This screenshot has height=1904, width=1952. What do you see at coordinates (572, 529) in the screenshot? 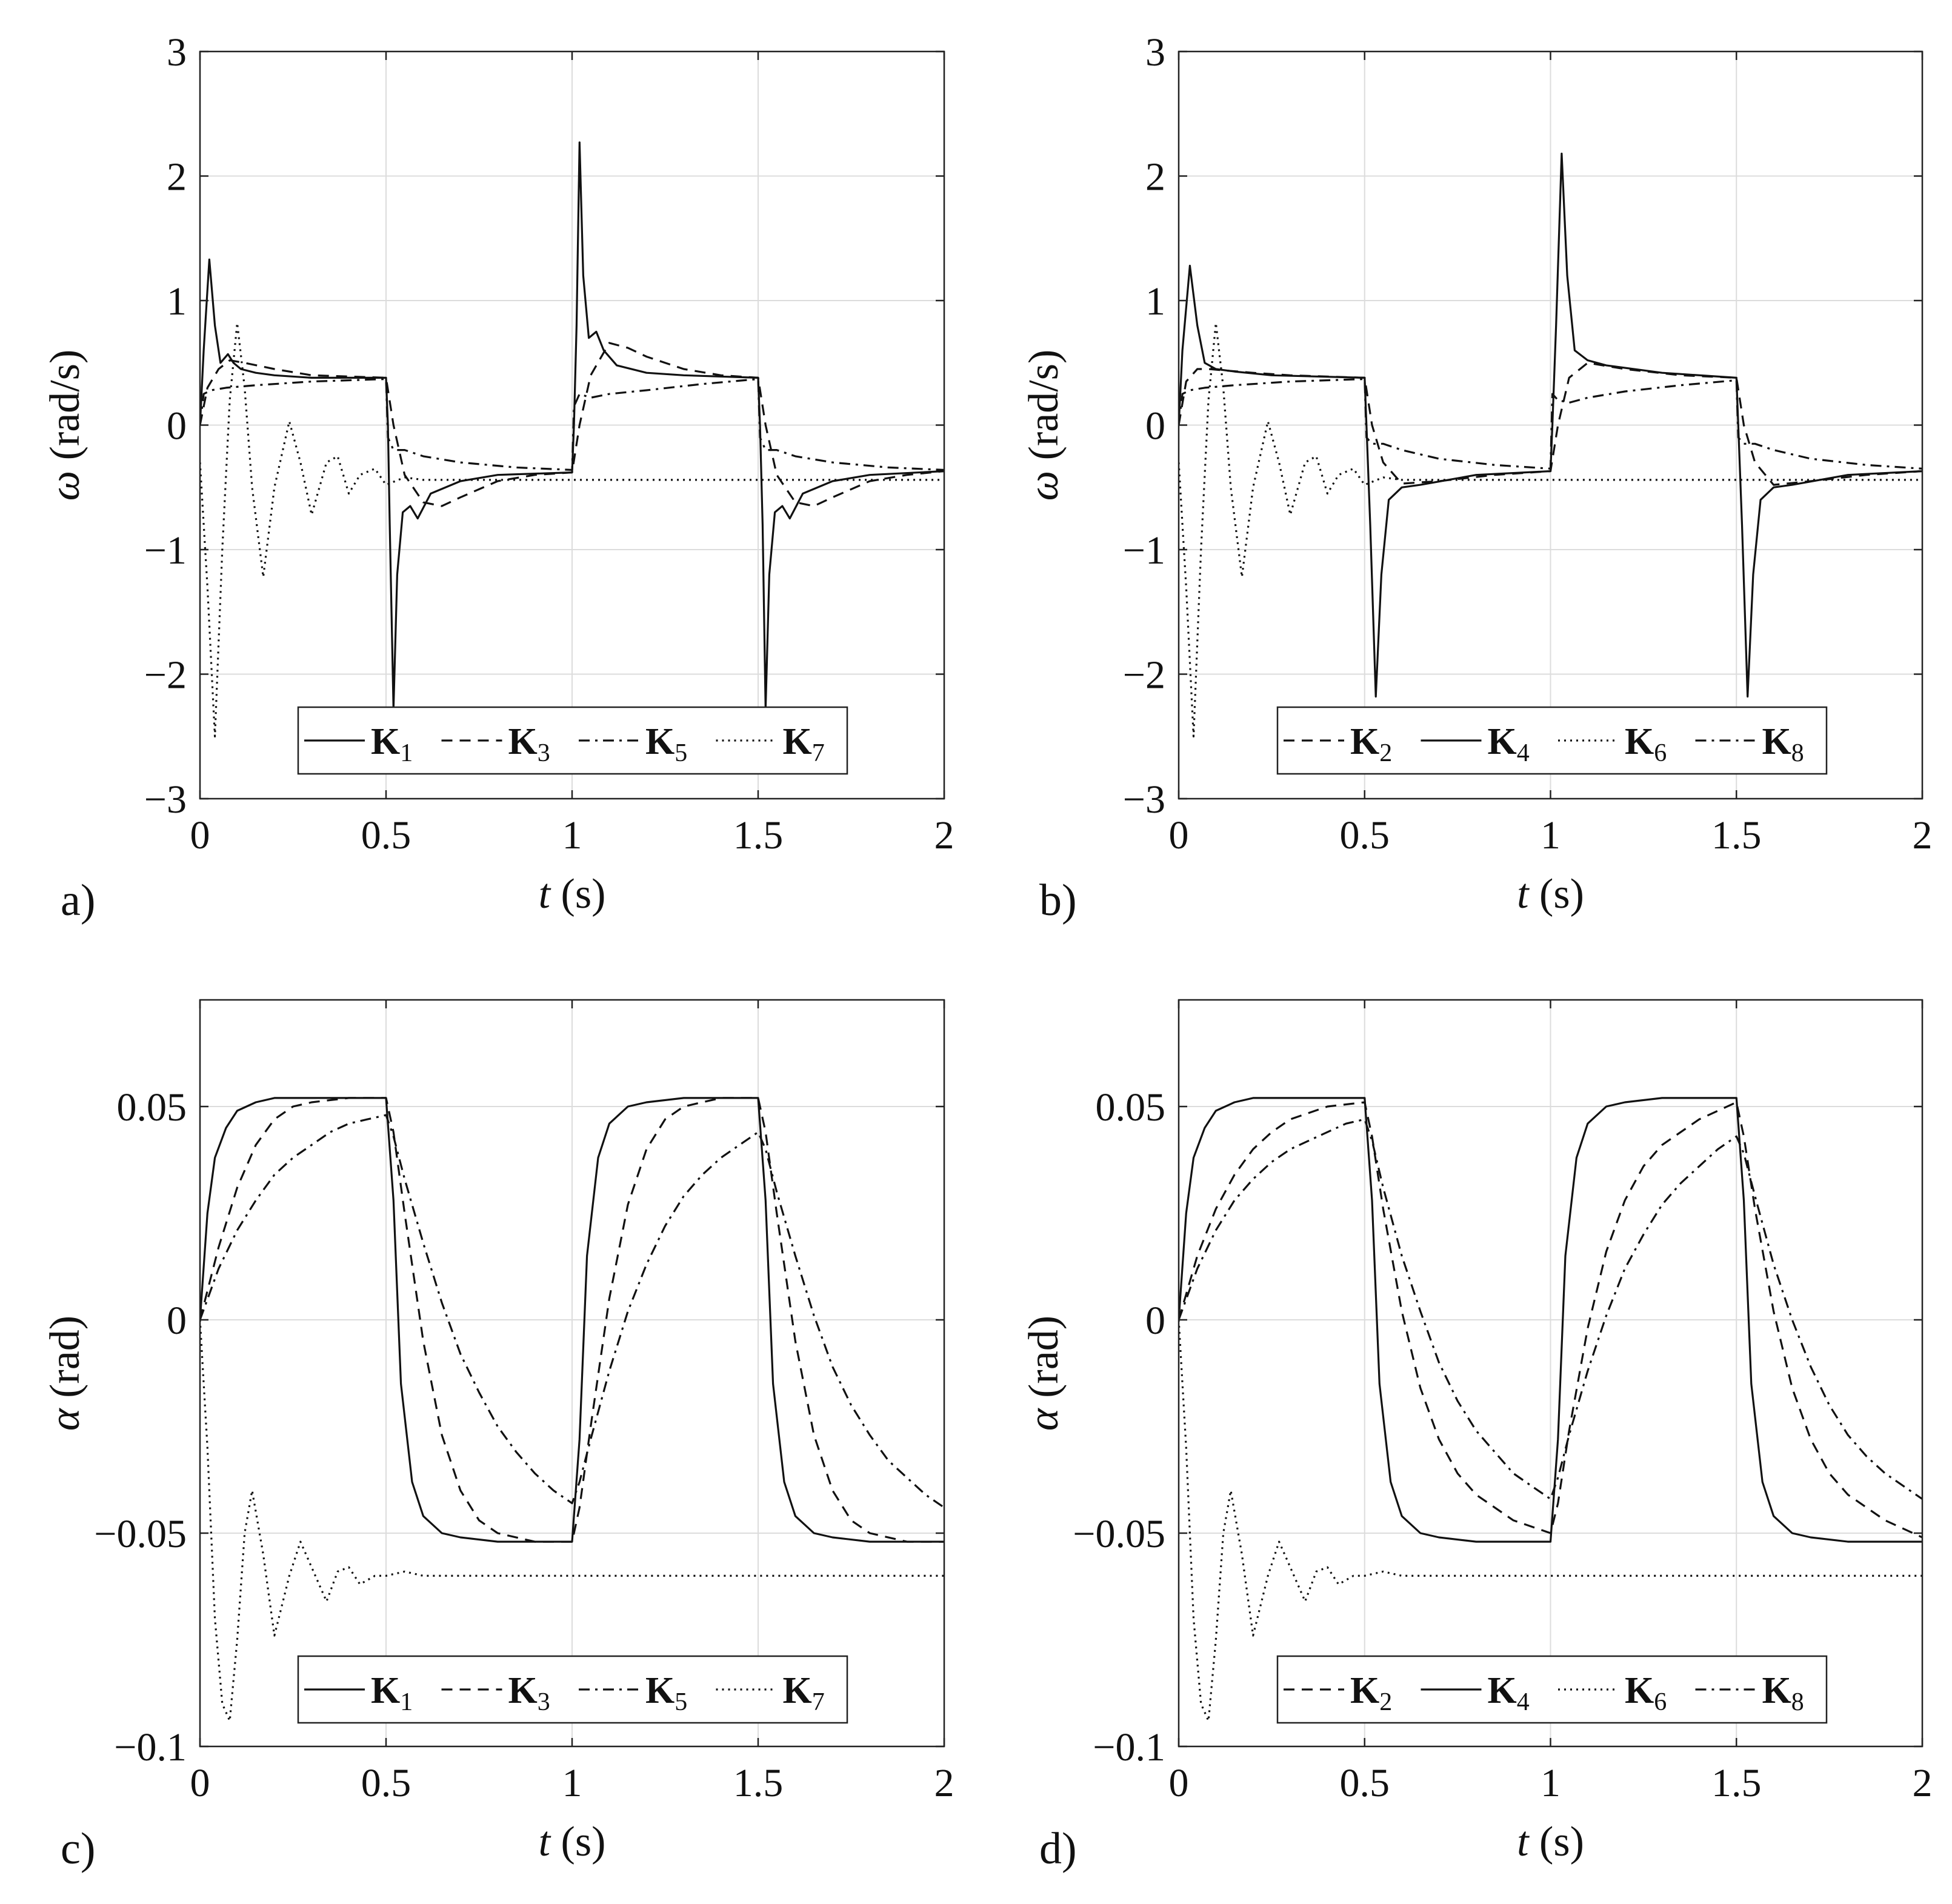
I see `series-K7-line` at bounding box center [572, 529].